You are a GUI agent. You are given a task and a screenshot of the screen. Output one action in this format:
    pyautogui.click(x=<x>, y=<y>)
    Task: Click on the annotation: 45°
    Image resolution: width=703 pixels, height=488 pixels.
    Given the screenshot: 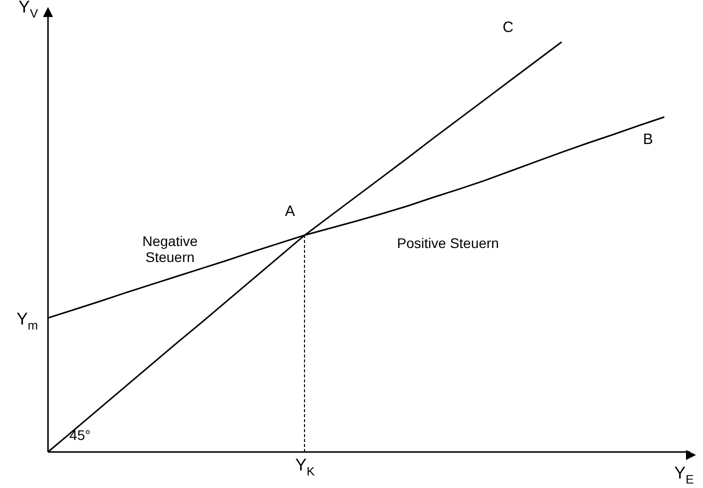 What is the action you would take?
    pyautogui.click(x=80, y=434)
    